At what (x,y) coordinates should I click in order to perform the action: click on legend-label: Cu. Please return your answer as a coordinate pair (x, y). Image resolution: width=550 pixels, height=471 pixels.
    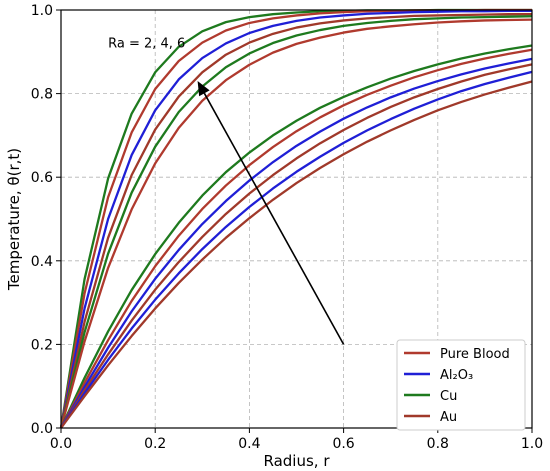
    Looking at the image, I should click on (448, 396).